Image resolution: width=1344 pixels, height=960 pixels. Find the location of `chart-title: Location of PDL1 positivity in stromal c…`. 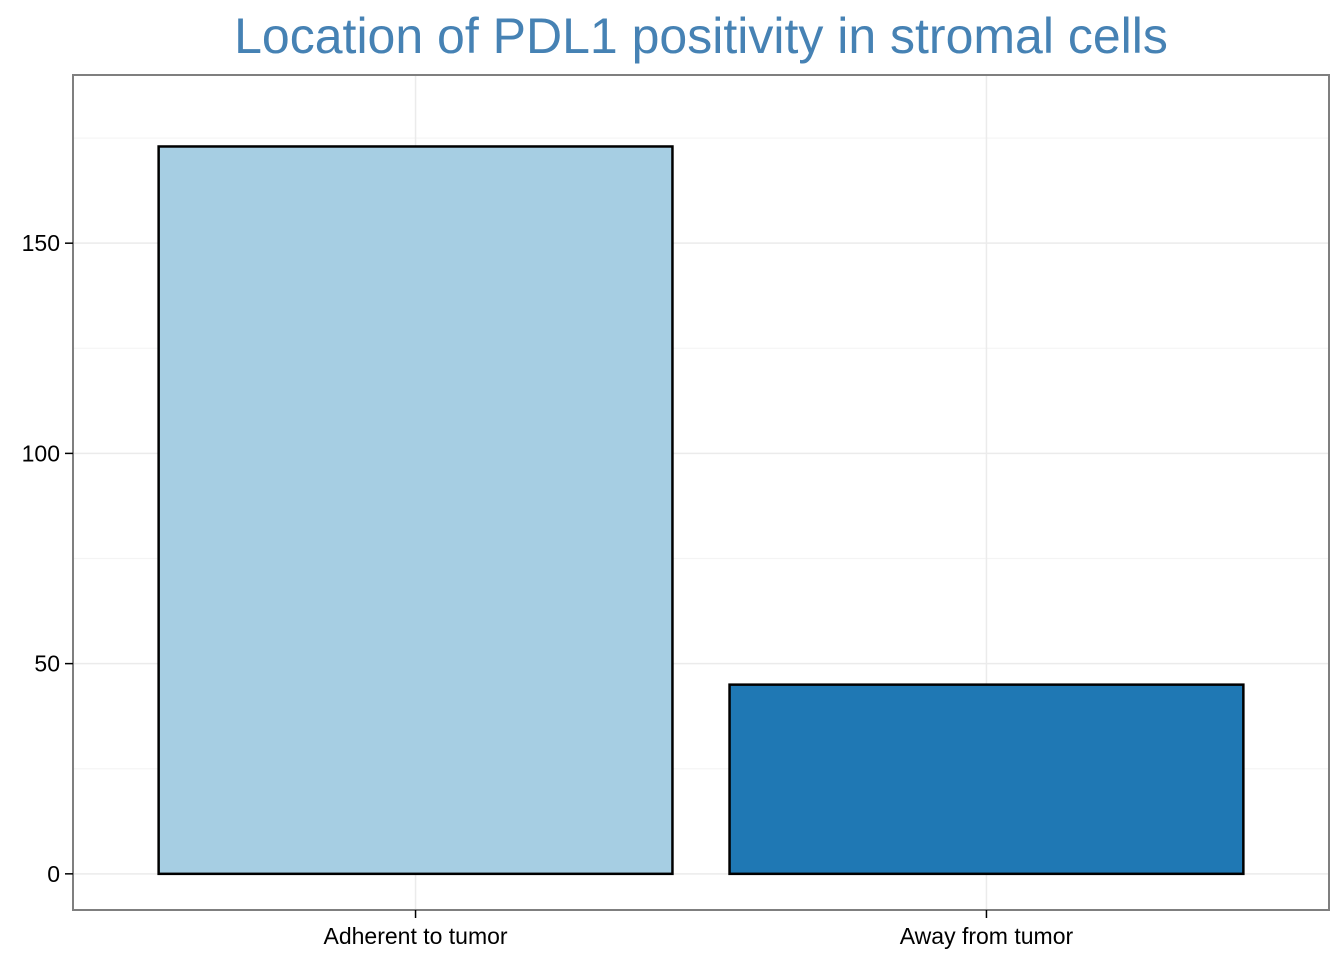

chart-title: Location of PDL1 positivity in stromal c… is located at coordinates (701, 36).